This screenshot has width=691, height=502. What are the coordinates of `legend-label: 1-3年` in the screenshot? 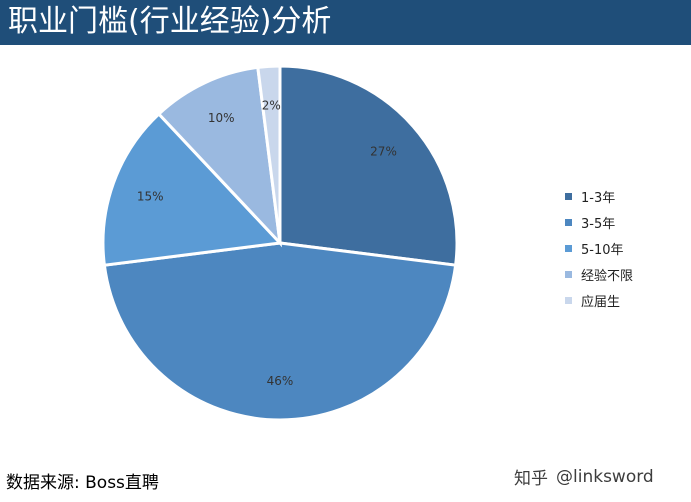 It's located at (598, 198).